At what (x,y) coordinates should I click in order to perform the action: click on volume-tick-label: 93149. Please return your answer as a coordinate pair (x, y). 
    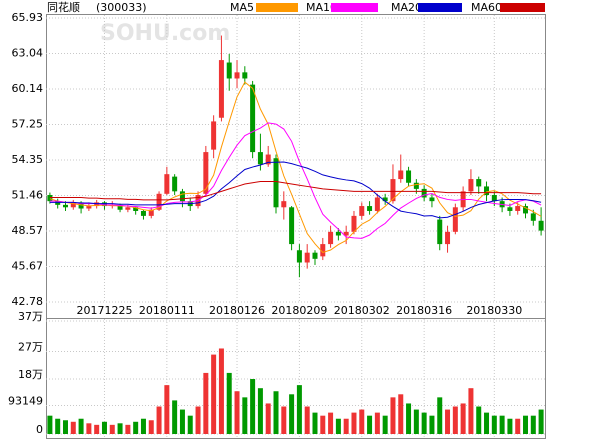
    Looking at the image, I should click on (25, 401).